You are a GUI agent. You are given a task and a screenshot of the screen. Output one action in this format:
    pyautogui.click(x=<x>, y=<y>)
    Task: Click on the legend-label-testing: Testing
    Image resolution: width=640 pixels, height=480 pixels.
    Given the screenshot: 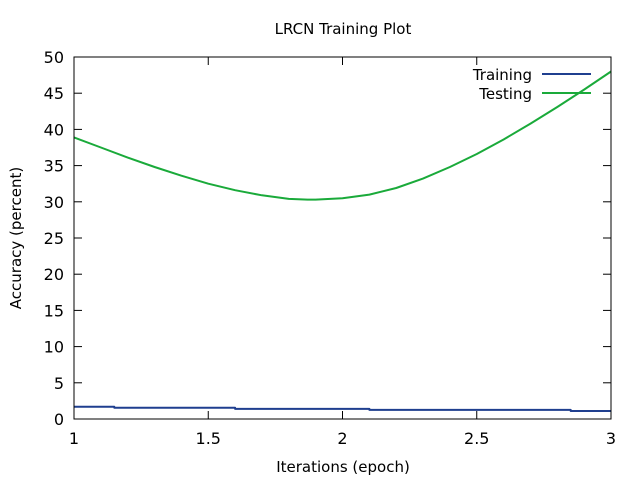 What is the action you would take?
    pyautogui.click(x=505, y=94)
    